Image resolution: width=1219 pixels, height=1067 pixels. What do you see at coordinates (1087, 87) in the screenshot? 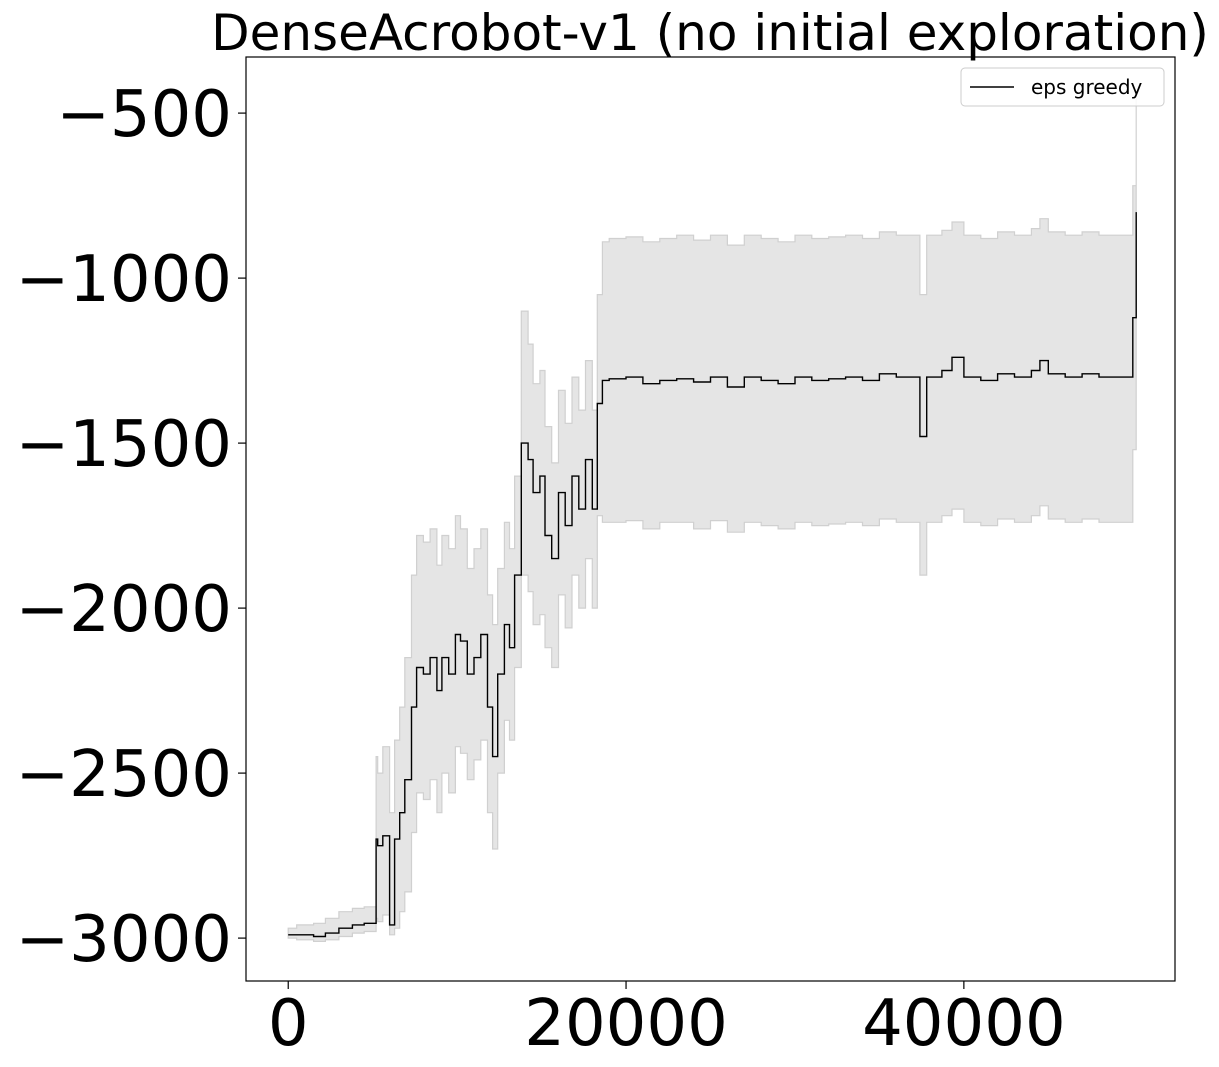
I see `legend-label-eps-greedy: eps greedy` at bounding box center [1087, 87].